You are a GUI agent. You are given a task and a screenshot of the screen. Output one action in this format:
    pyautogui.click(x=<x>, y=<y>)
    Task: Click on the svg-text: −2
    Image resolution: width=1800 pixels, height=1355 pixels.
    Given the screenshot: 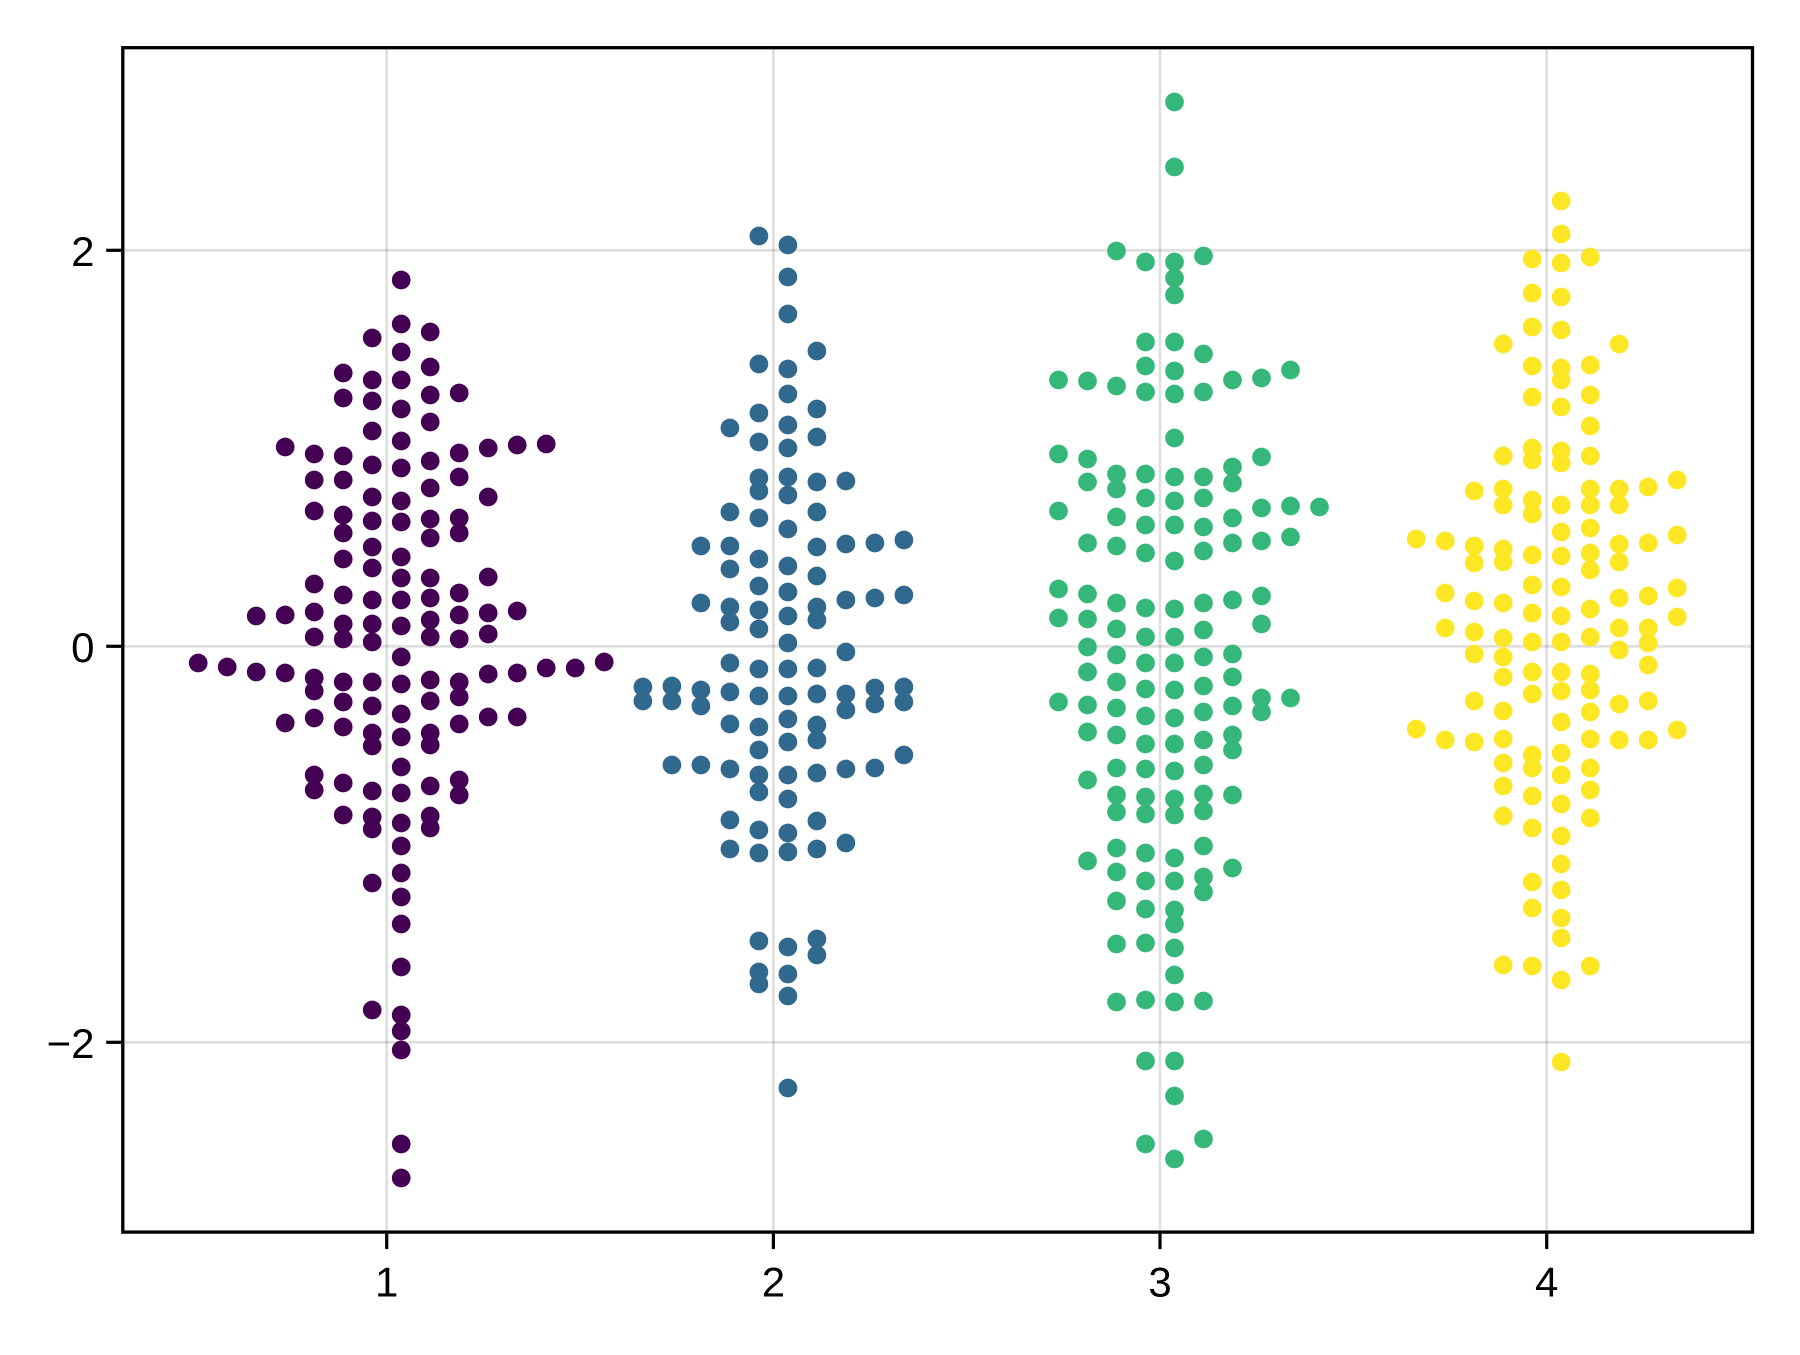 What is the action you would take?
    pyautogui.click(x=71, y=1043)
    